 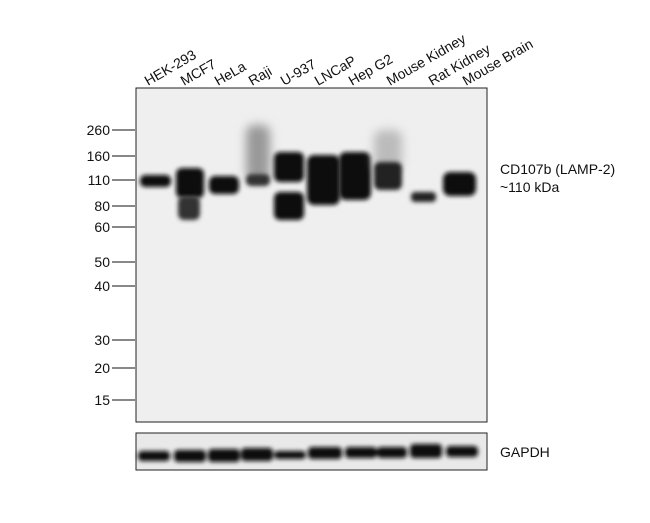 What do you see at coordinates (99, 130) in the screenshot?
I see `marker-label: 260` at bounding box center [99, 130].